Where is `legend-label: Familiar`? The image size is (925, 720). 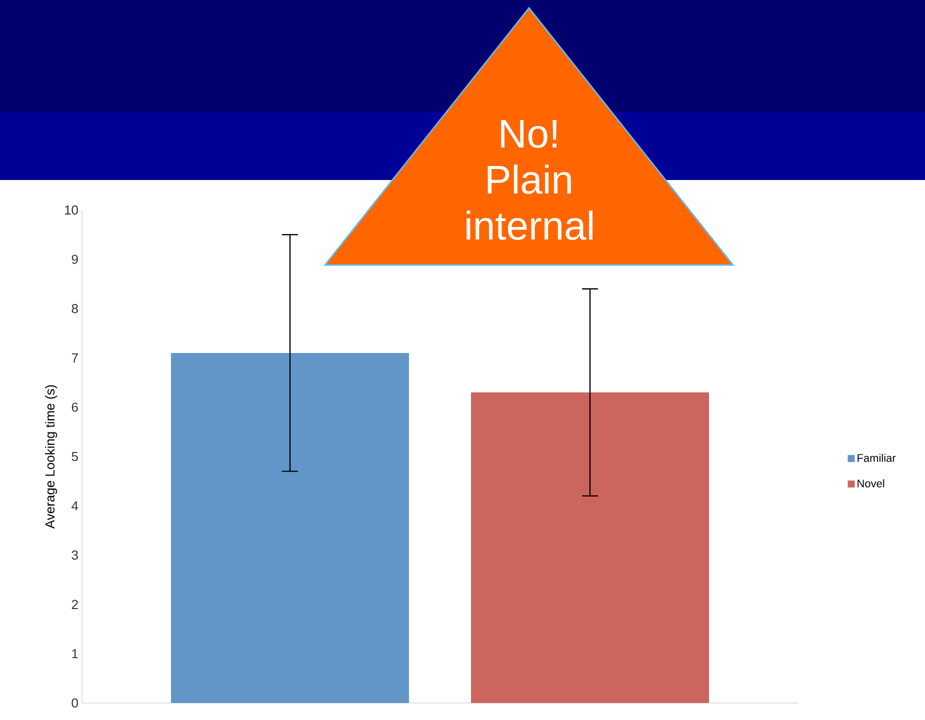
legend-label: Familiar is located at coordinates (877, 458).